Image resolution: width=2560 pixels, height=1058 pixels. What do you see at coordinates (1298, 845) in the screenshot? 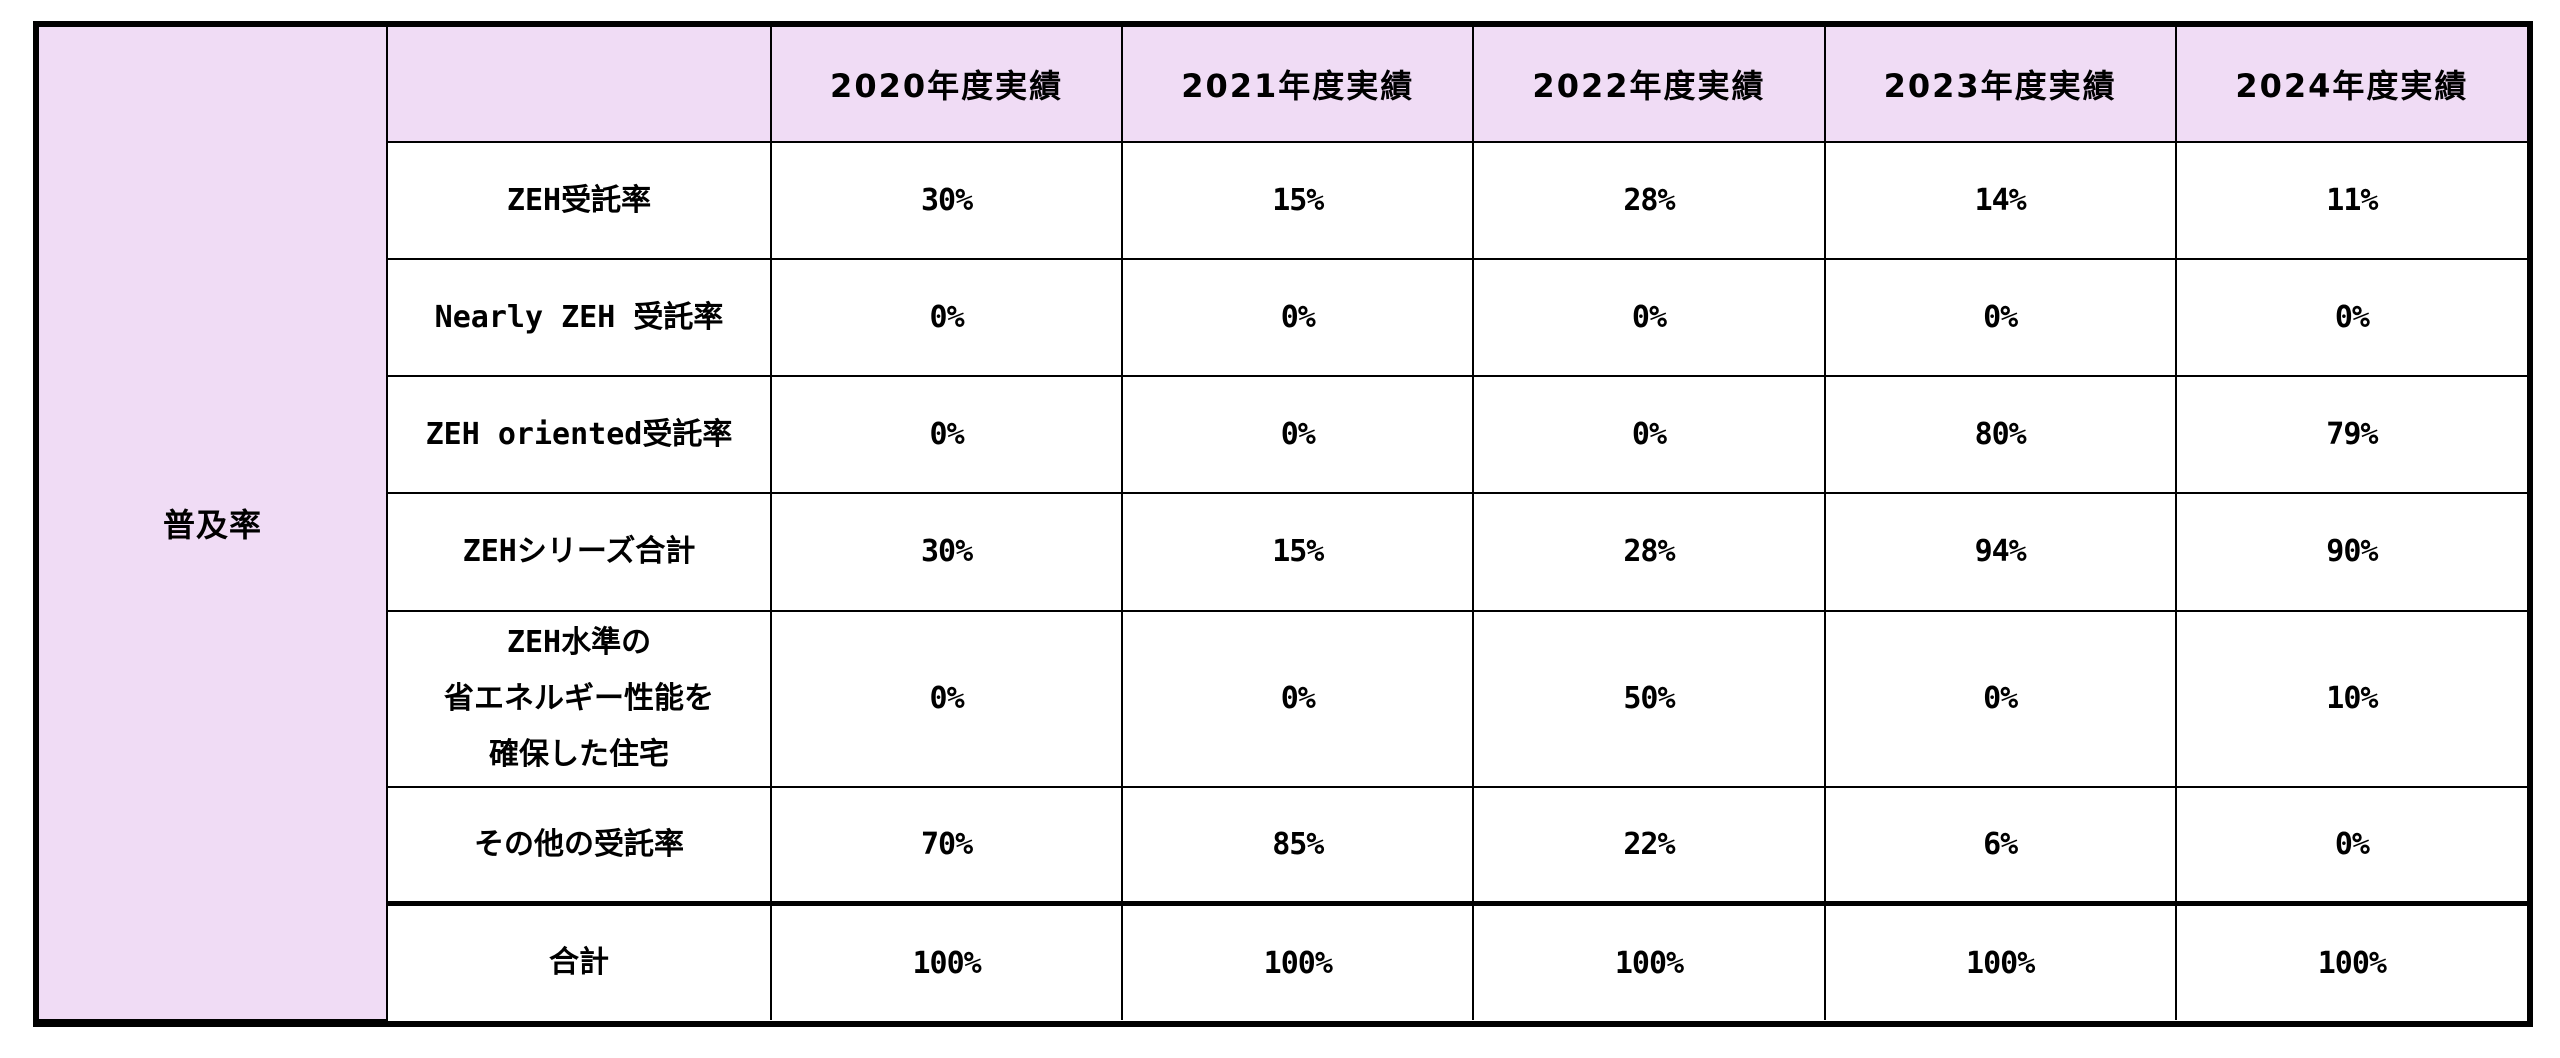
I see `value-cell: 85%` at bounding box center [1298, 845].